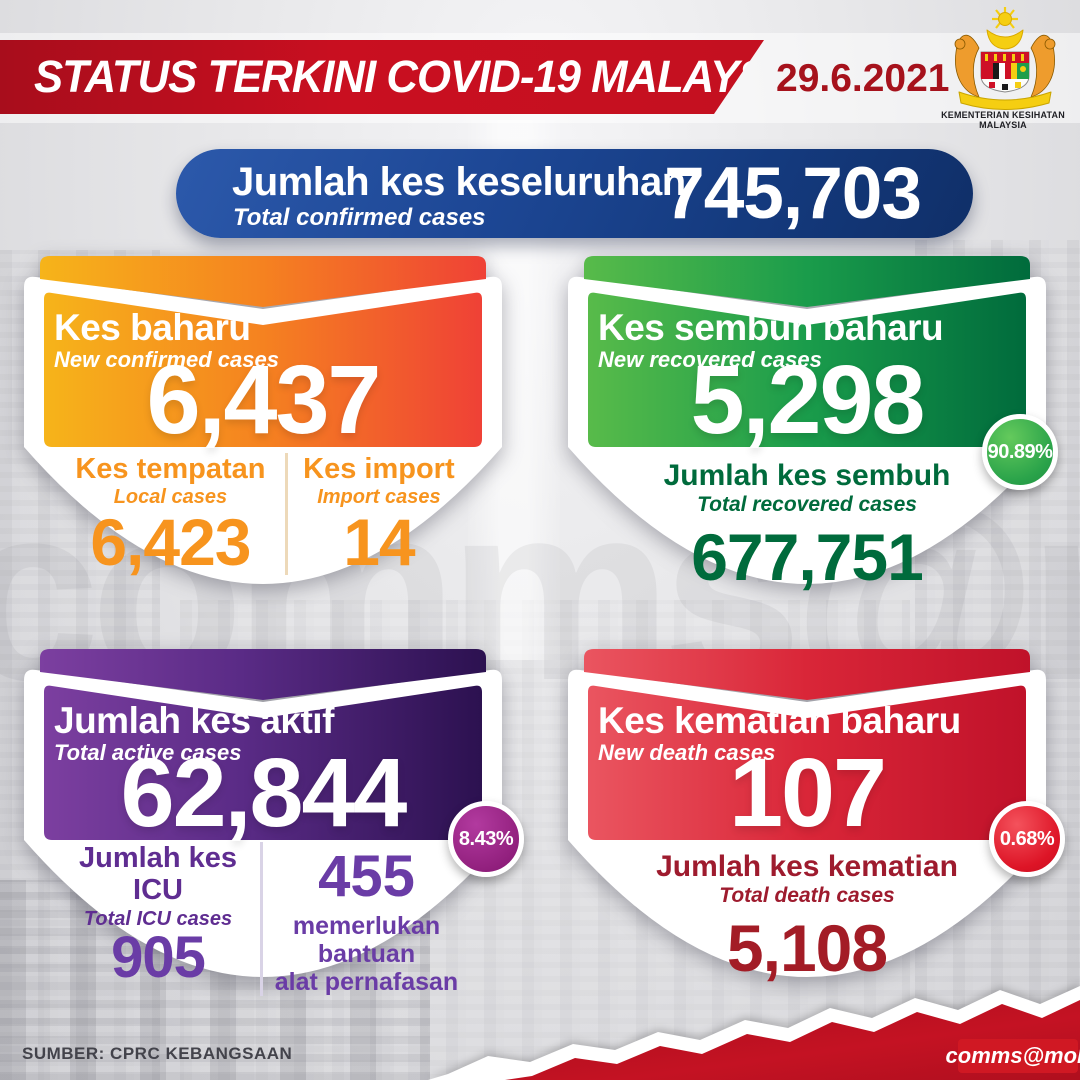 This screenshot has height=1080, width=1080. I want to click on card-title: Kes sembuh baharu, so click(771, 327).